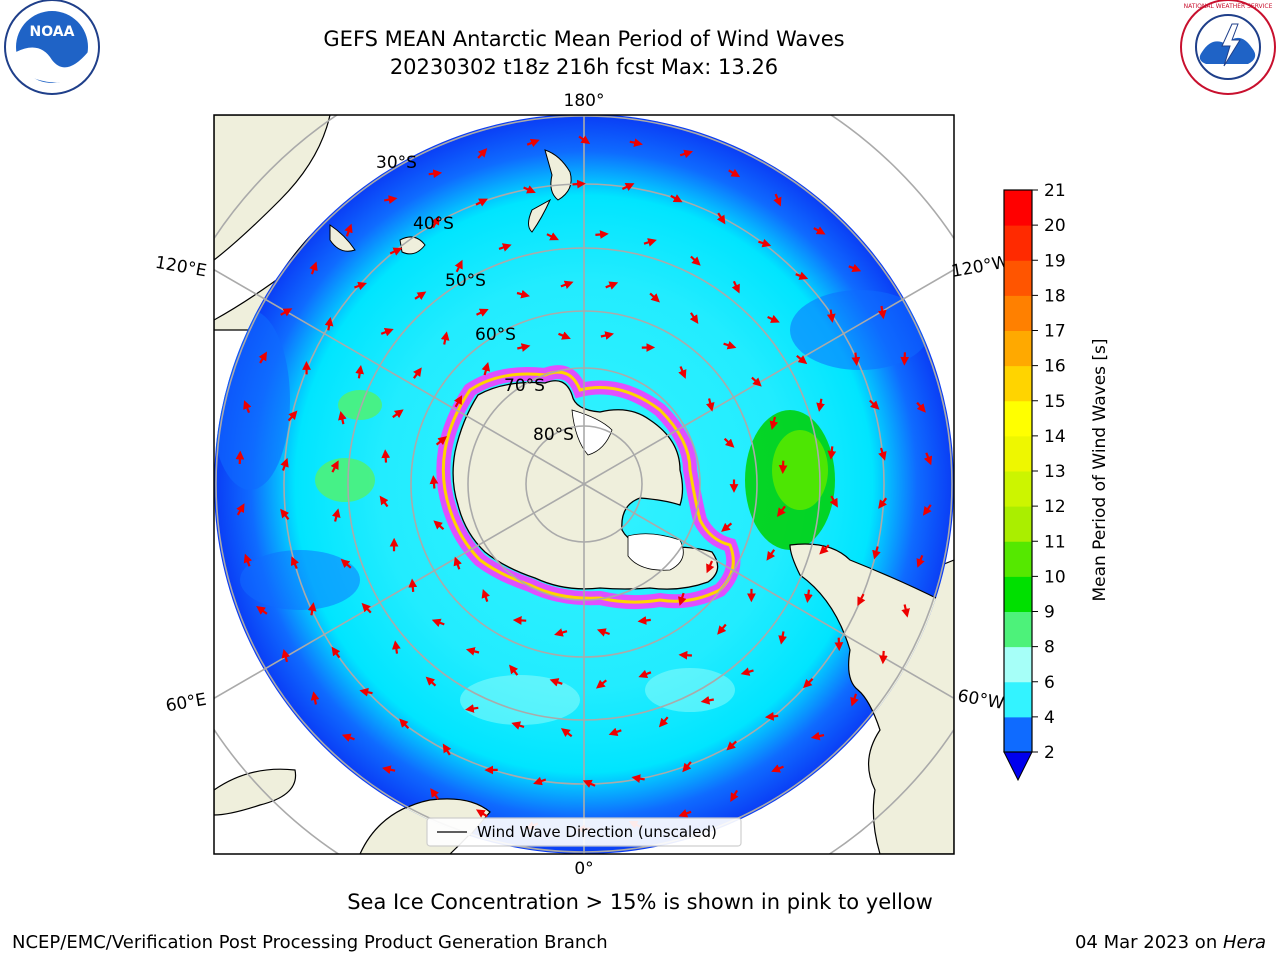  Describe the element at coordinates (1055, 402) in the screenshot. I see `colorbar-tick-label: 15` at that location.